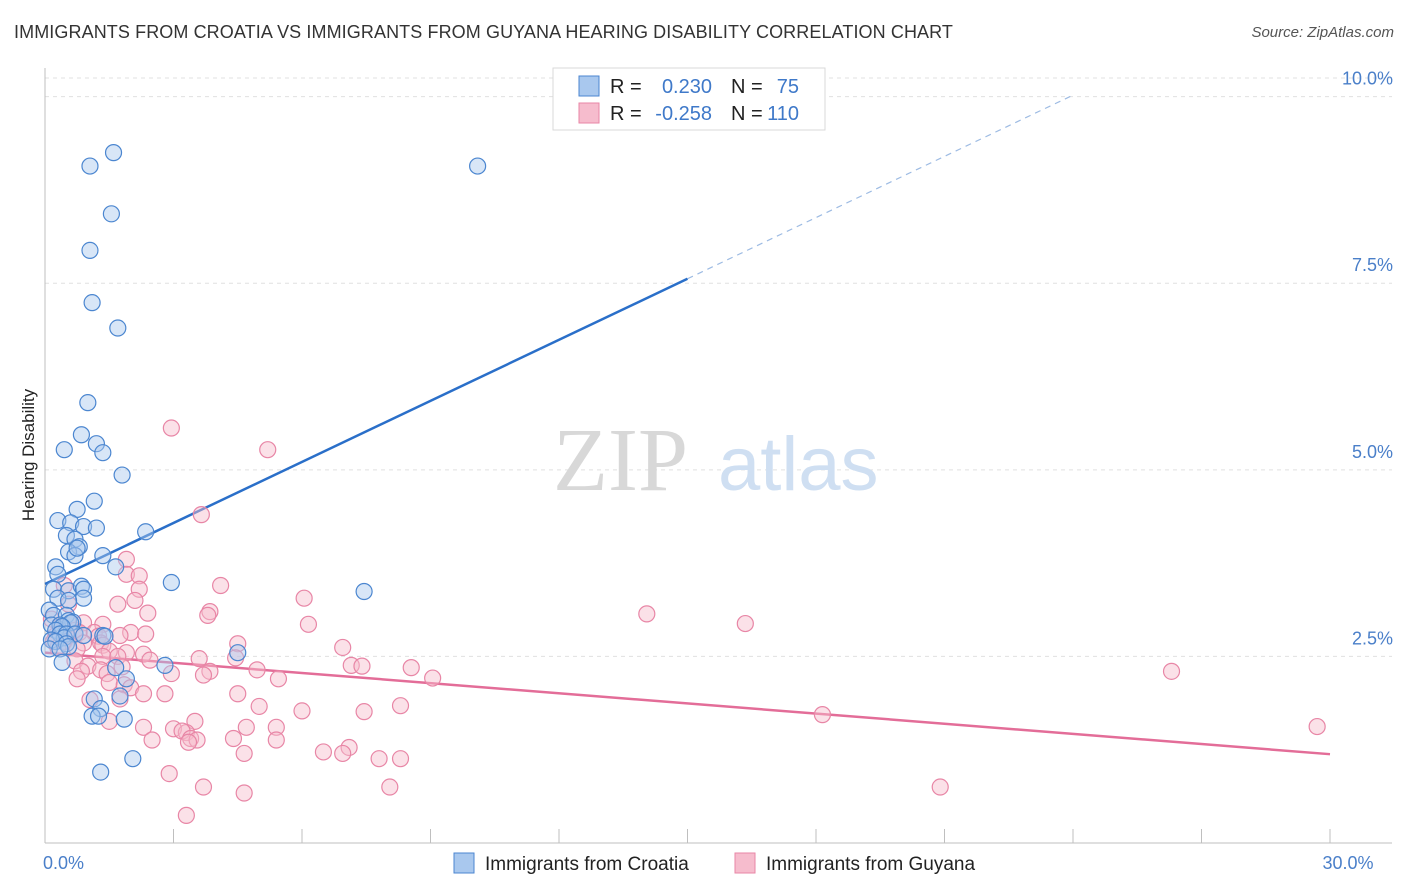 Image resolution: width=1406 pixels, height=892 pixels. What do you see at coordinates (788, 87) in the screenshot?
I see `legend-n-value-croatia: 75` at bounding box center [788, 87].